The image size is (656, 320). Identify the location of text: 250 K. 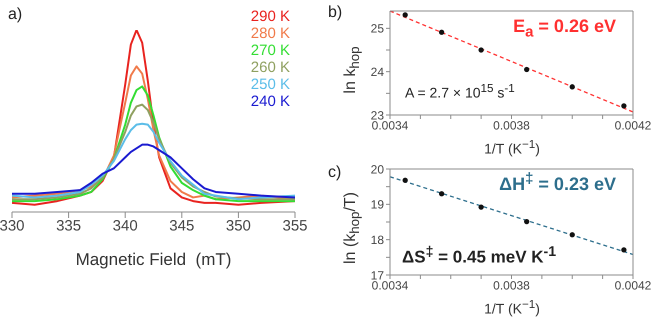
(270, 84).